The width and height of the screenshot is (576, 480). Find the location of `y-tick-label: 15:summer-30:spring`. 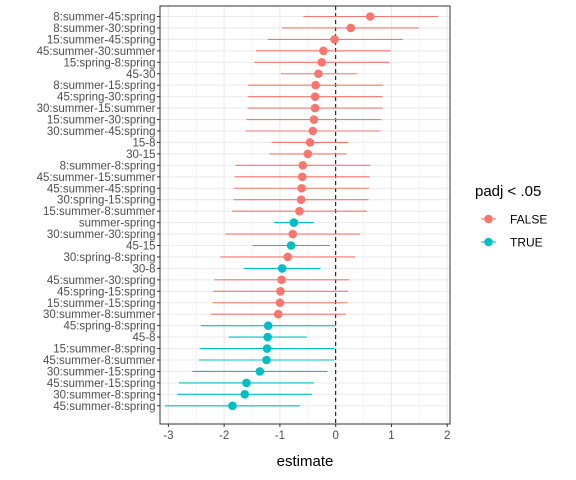

y-tick-label: 15:summer-30:spring is located at coordinates (101, 121).